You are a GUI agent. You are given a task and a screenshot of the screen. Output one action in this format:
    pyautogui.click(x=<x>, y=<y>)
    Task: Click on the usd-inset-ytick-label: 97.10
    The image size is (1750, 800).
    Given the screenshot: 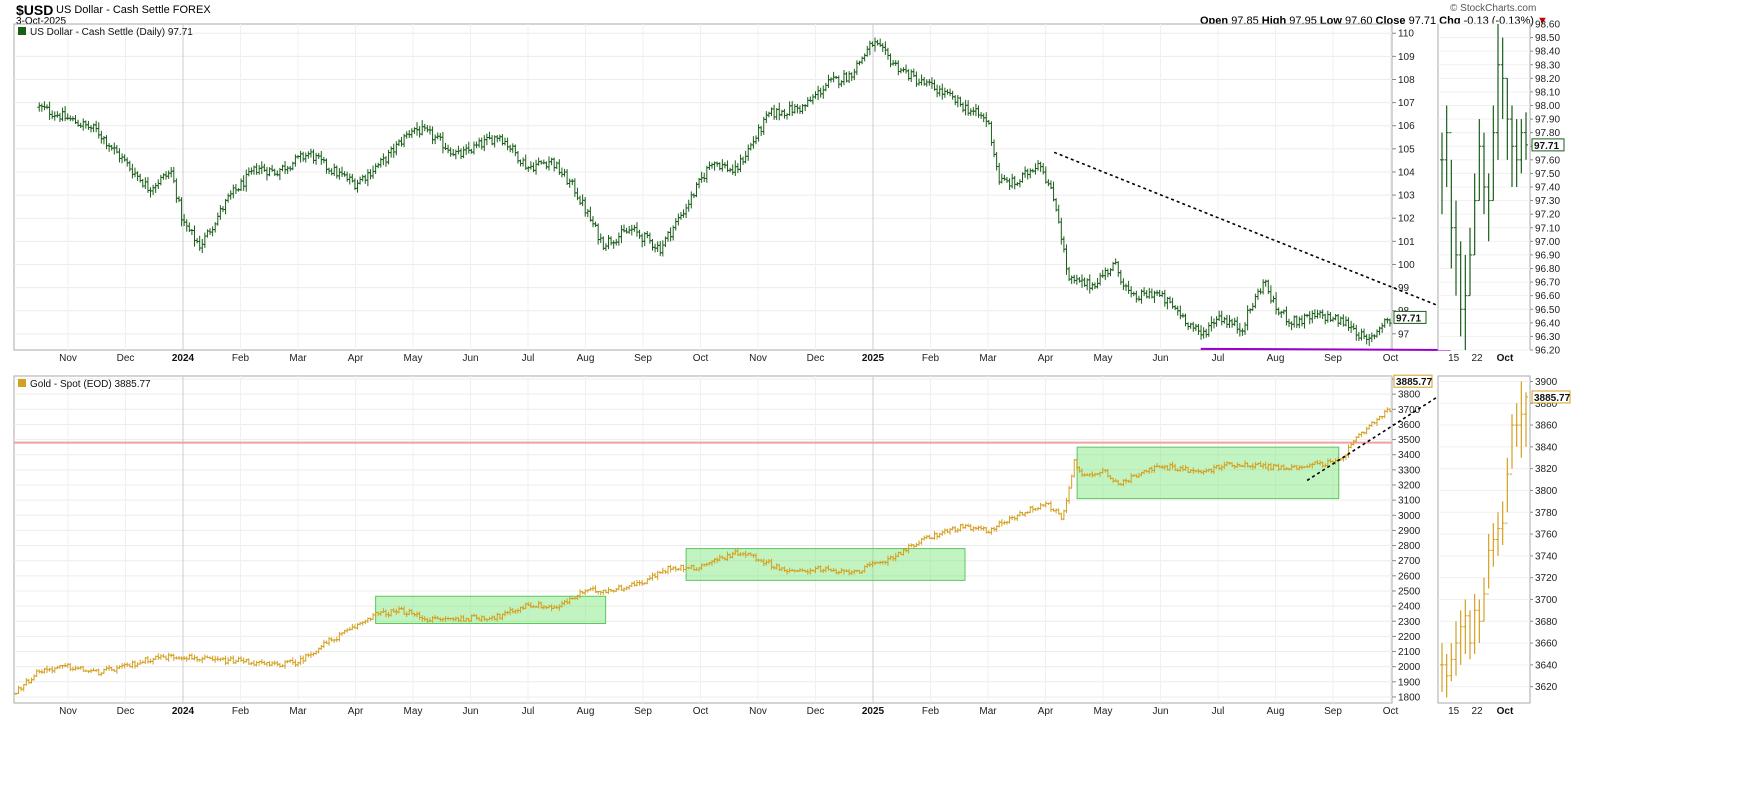 What is the action you would take?
    pyautogui.click(x=1547, y=228)
    